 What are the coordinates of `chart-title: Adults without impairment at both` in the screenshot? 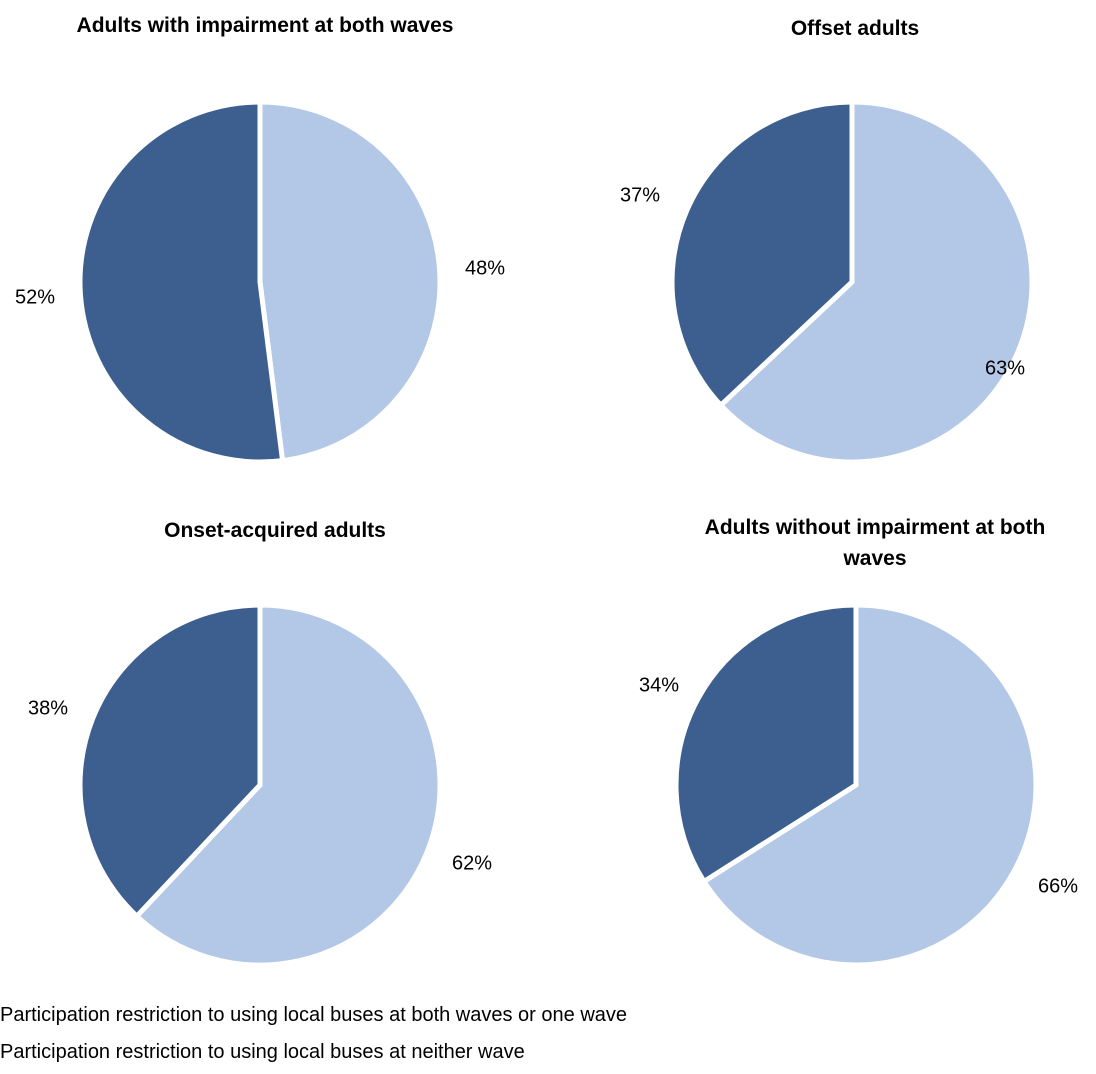 It's located at (875, 527).